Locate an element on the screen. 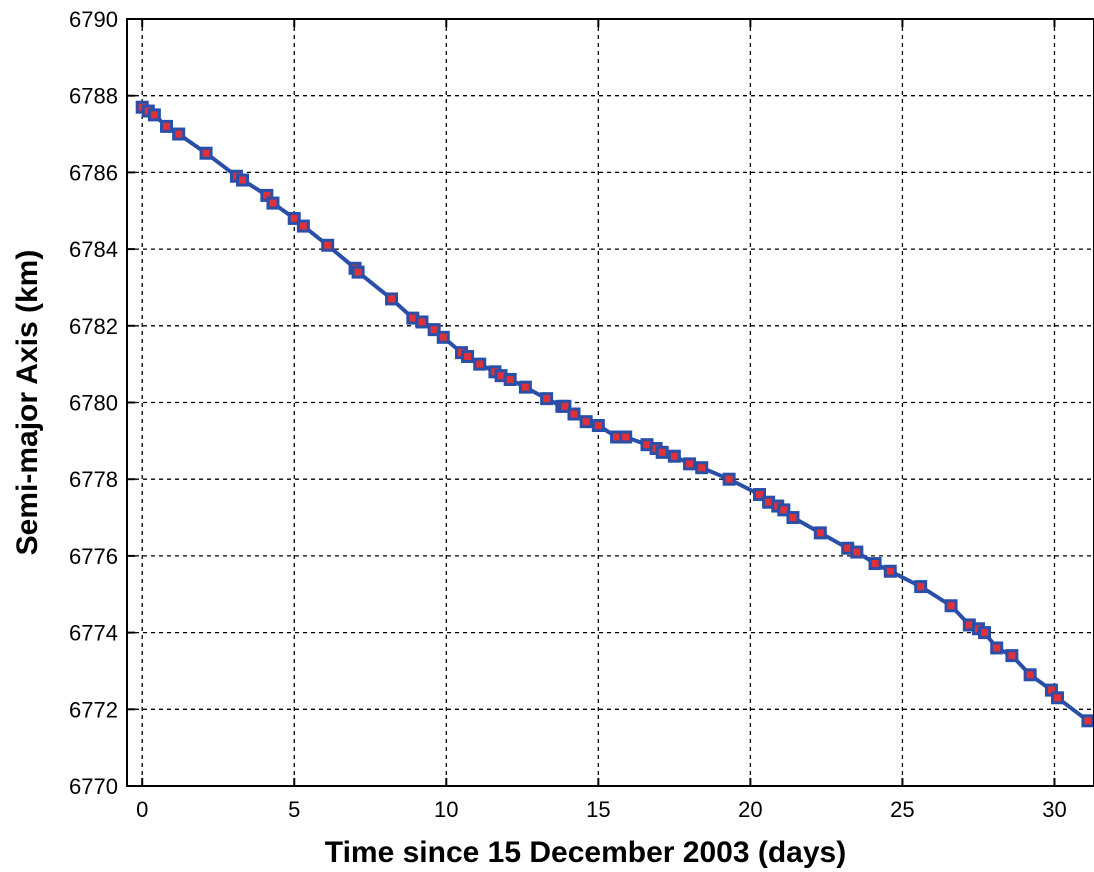 The image size is (1094, 872). y-tick-label: 6790 is located at coordinates (93, 19).